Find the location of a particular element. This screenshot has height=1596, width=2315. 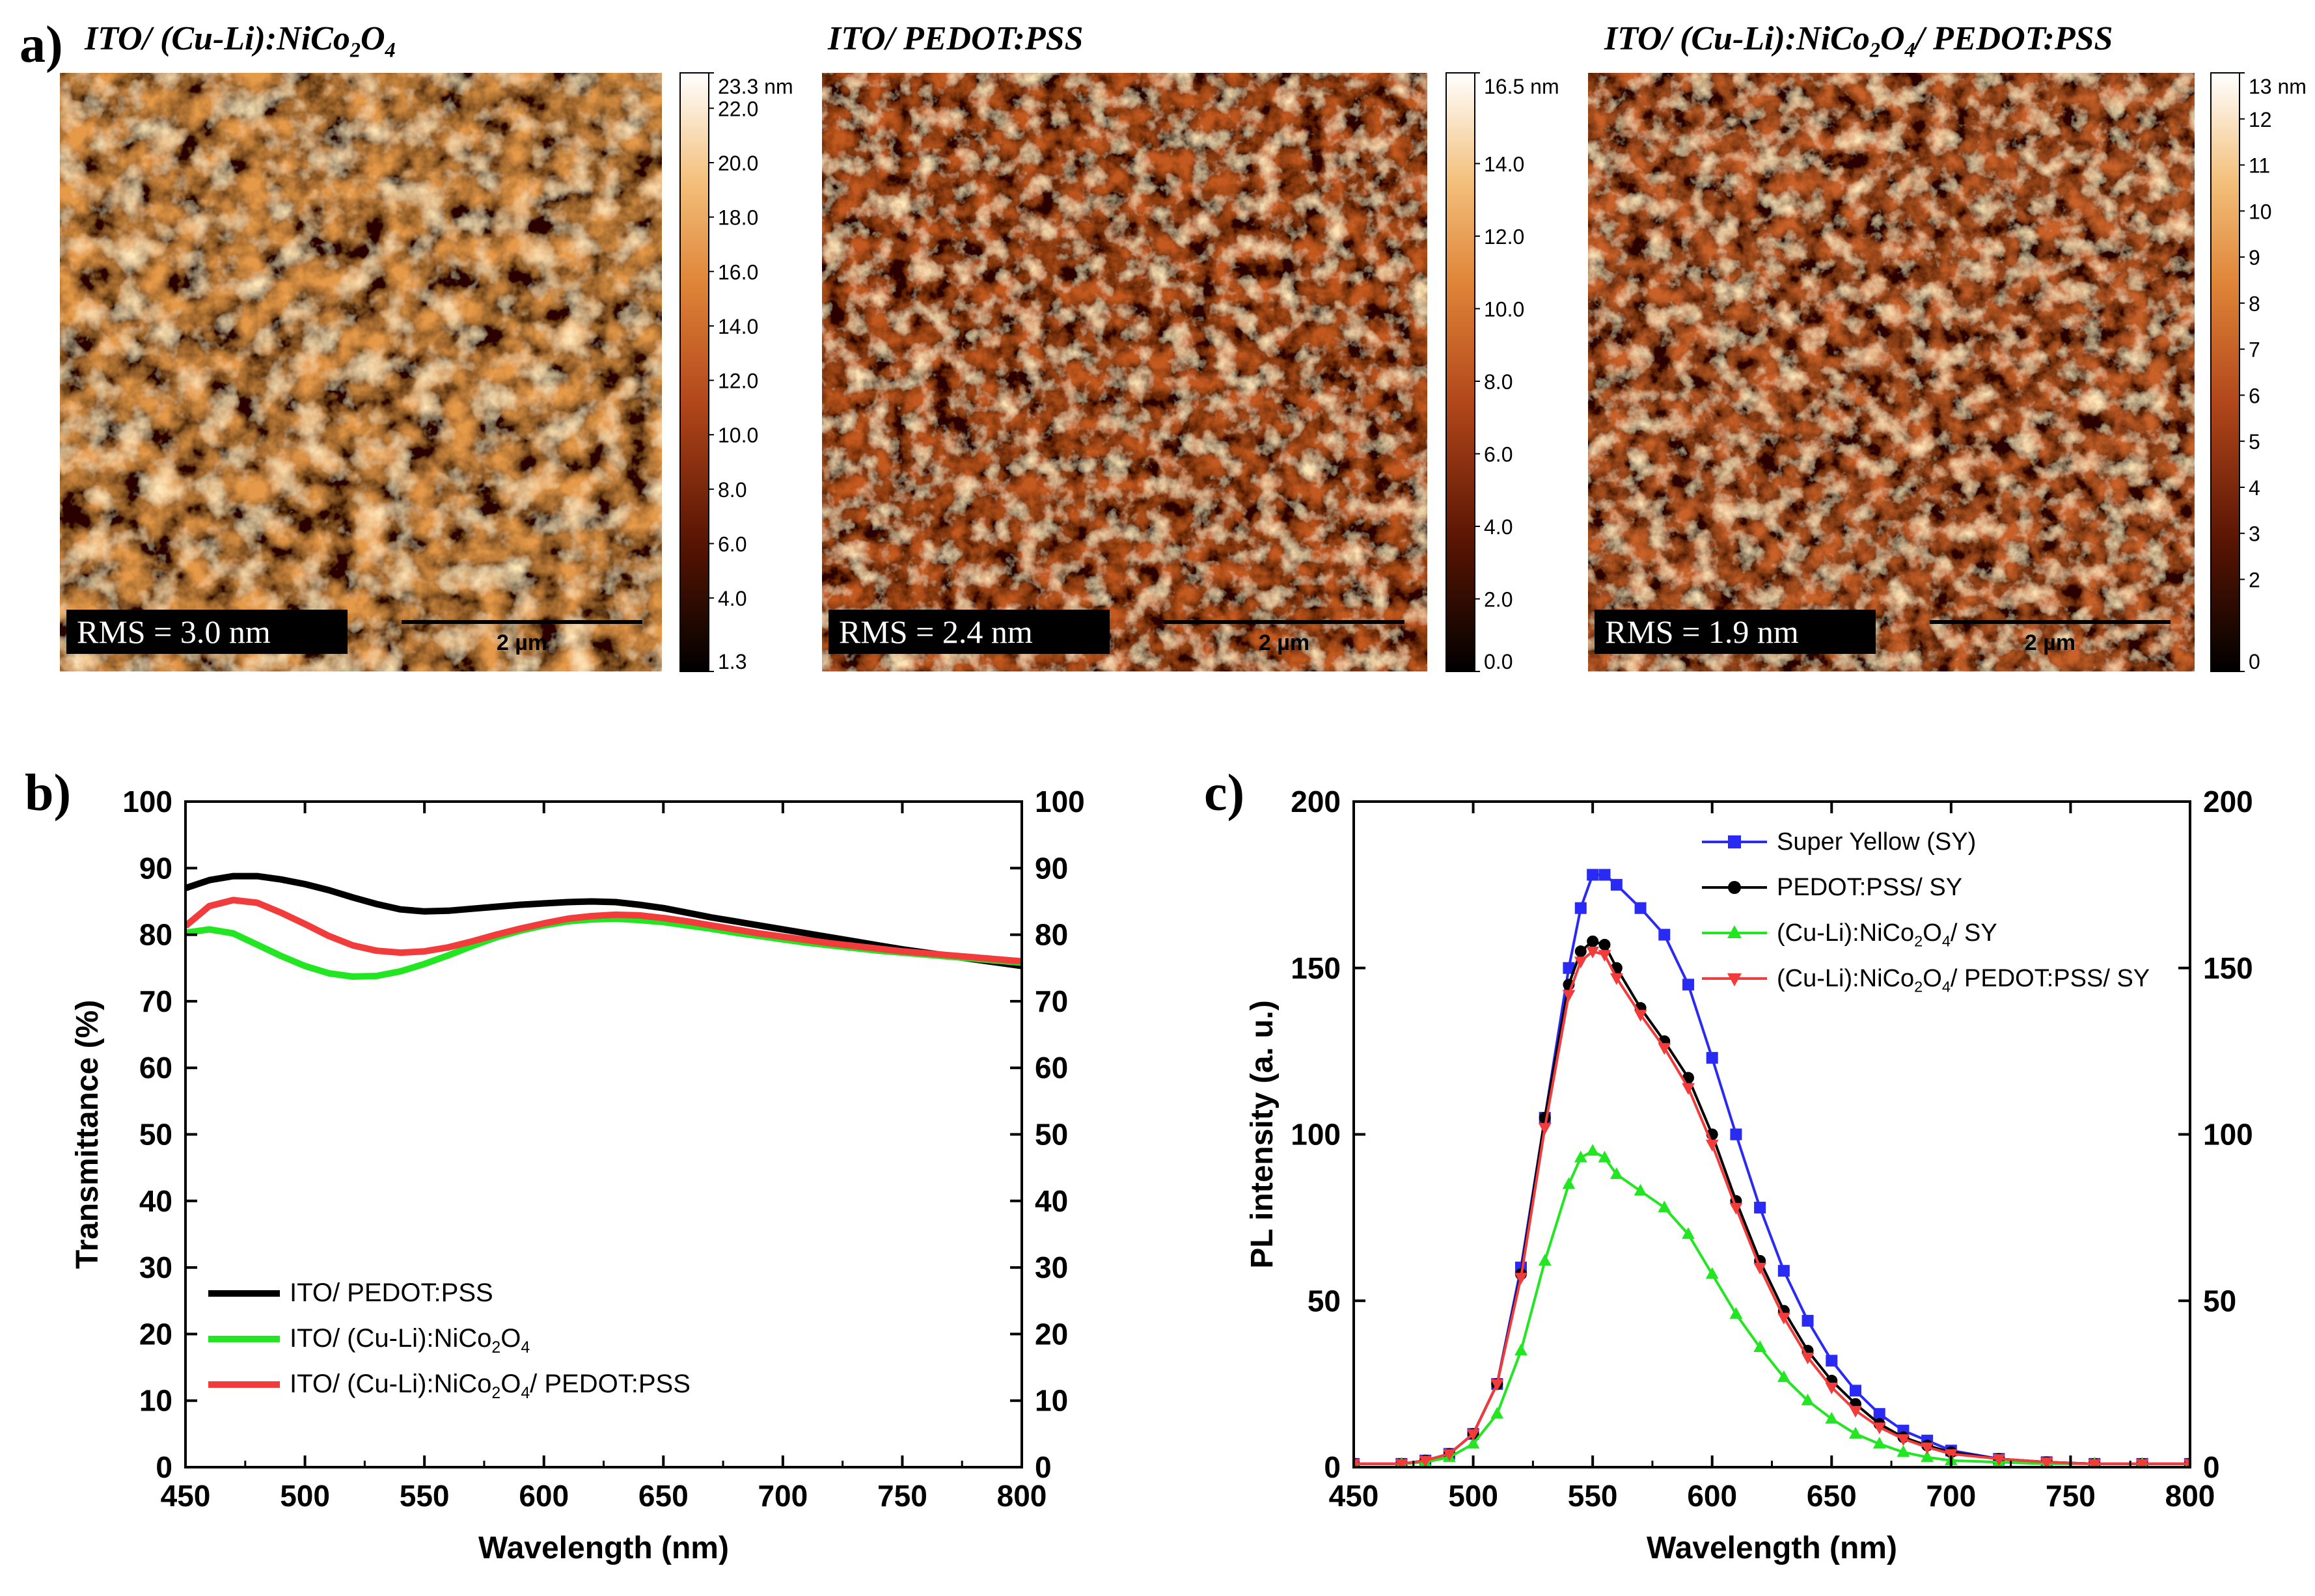

panel-label-a: a) is located at coordinates (41, 45).